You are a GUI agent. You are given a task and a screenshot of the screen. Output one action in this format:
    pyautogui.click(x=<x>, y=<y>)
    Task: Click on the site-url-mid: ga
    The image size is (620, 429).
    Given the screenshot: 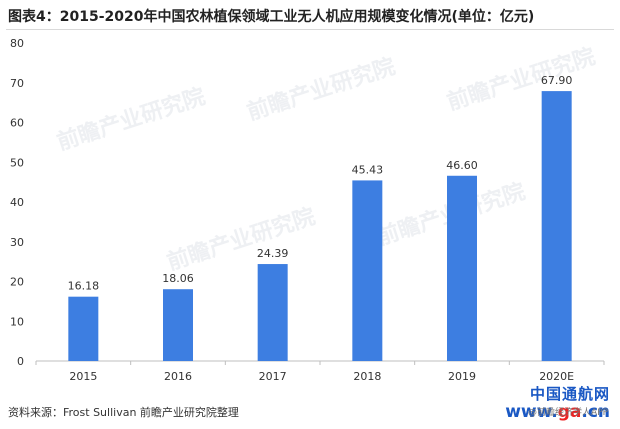 What is the action you would take?
    pyautogui.click(x=569, y=412)
    